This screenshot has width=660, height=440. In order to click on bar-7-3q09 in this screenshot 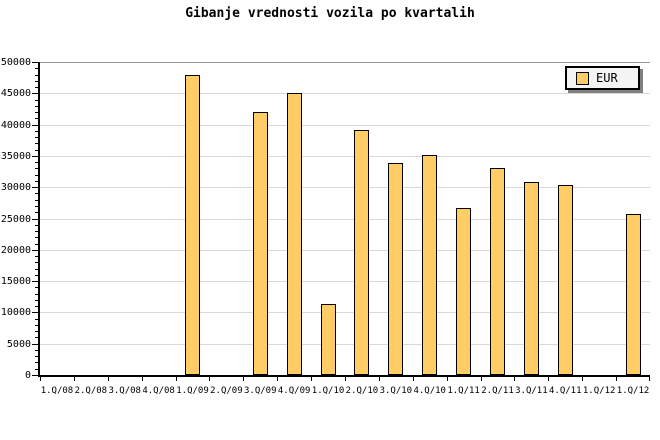, I will do `click(260, 243)`.